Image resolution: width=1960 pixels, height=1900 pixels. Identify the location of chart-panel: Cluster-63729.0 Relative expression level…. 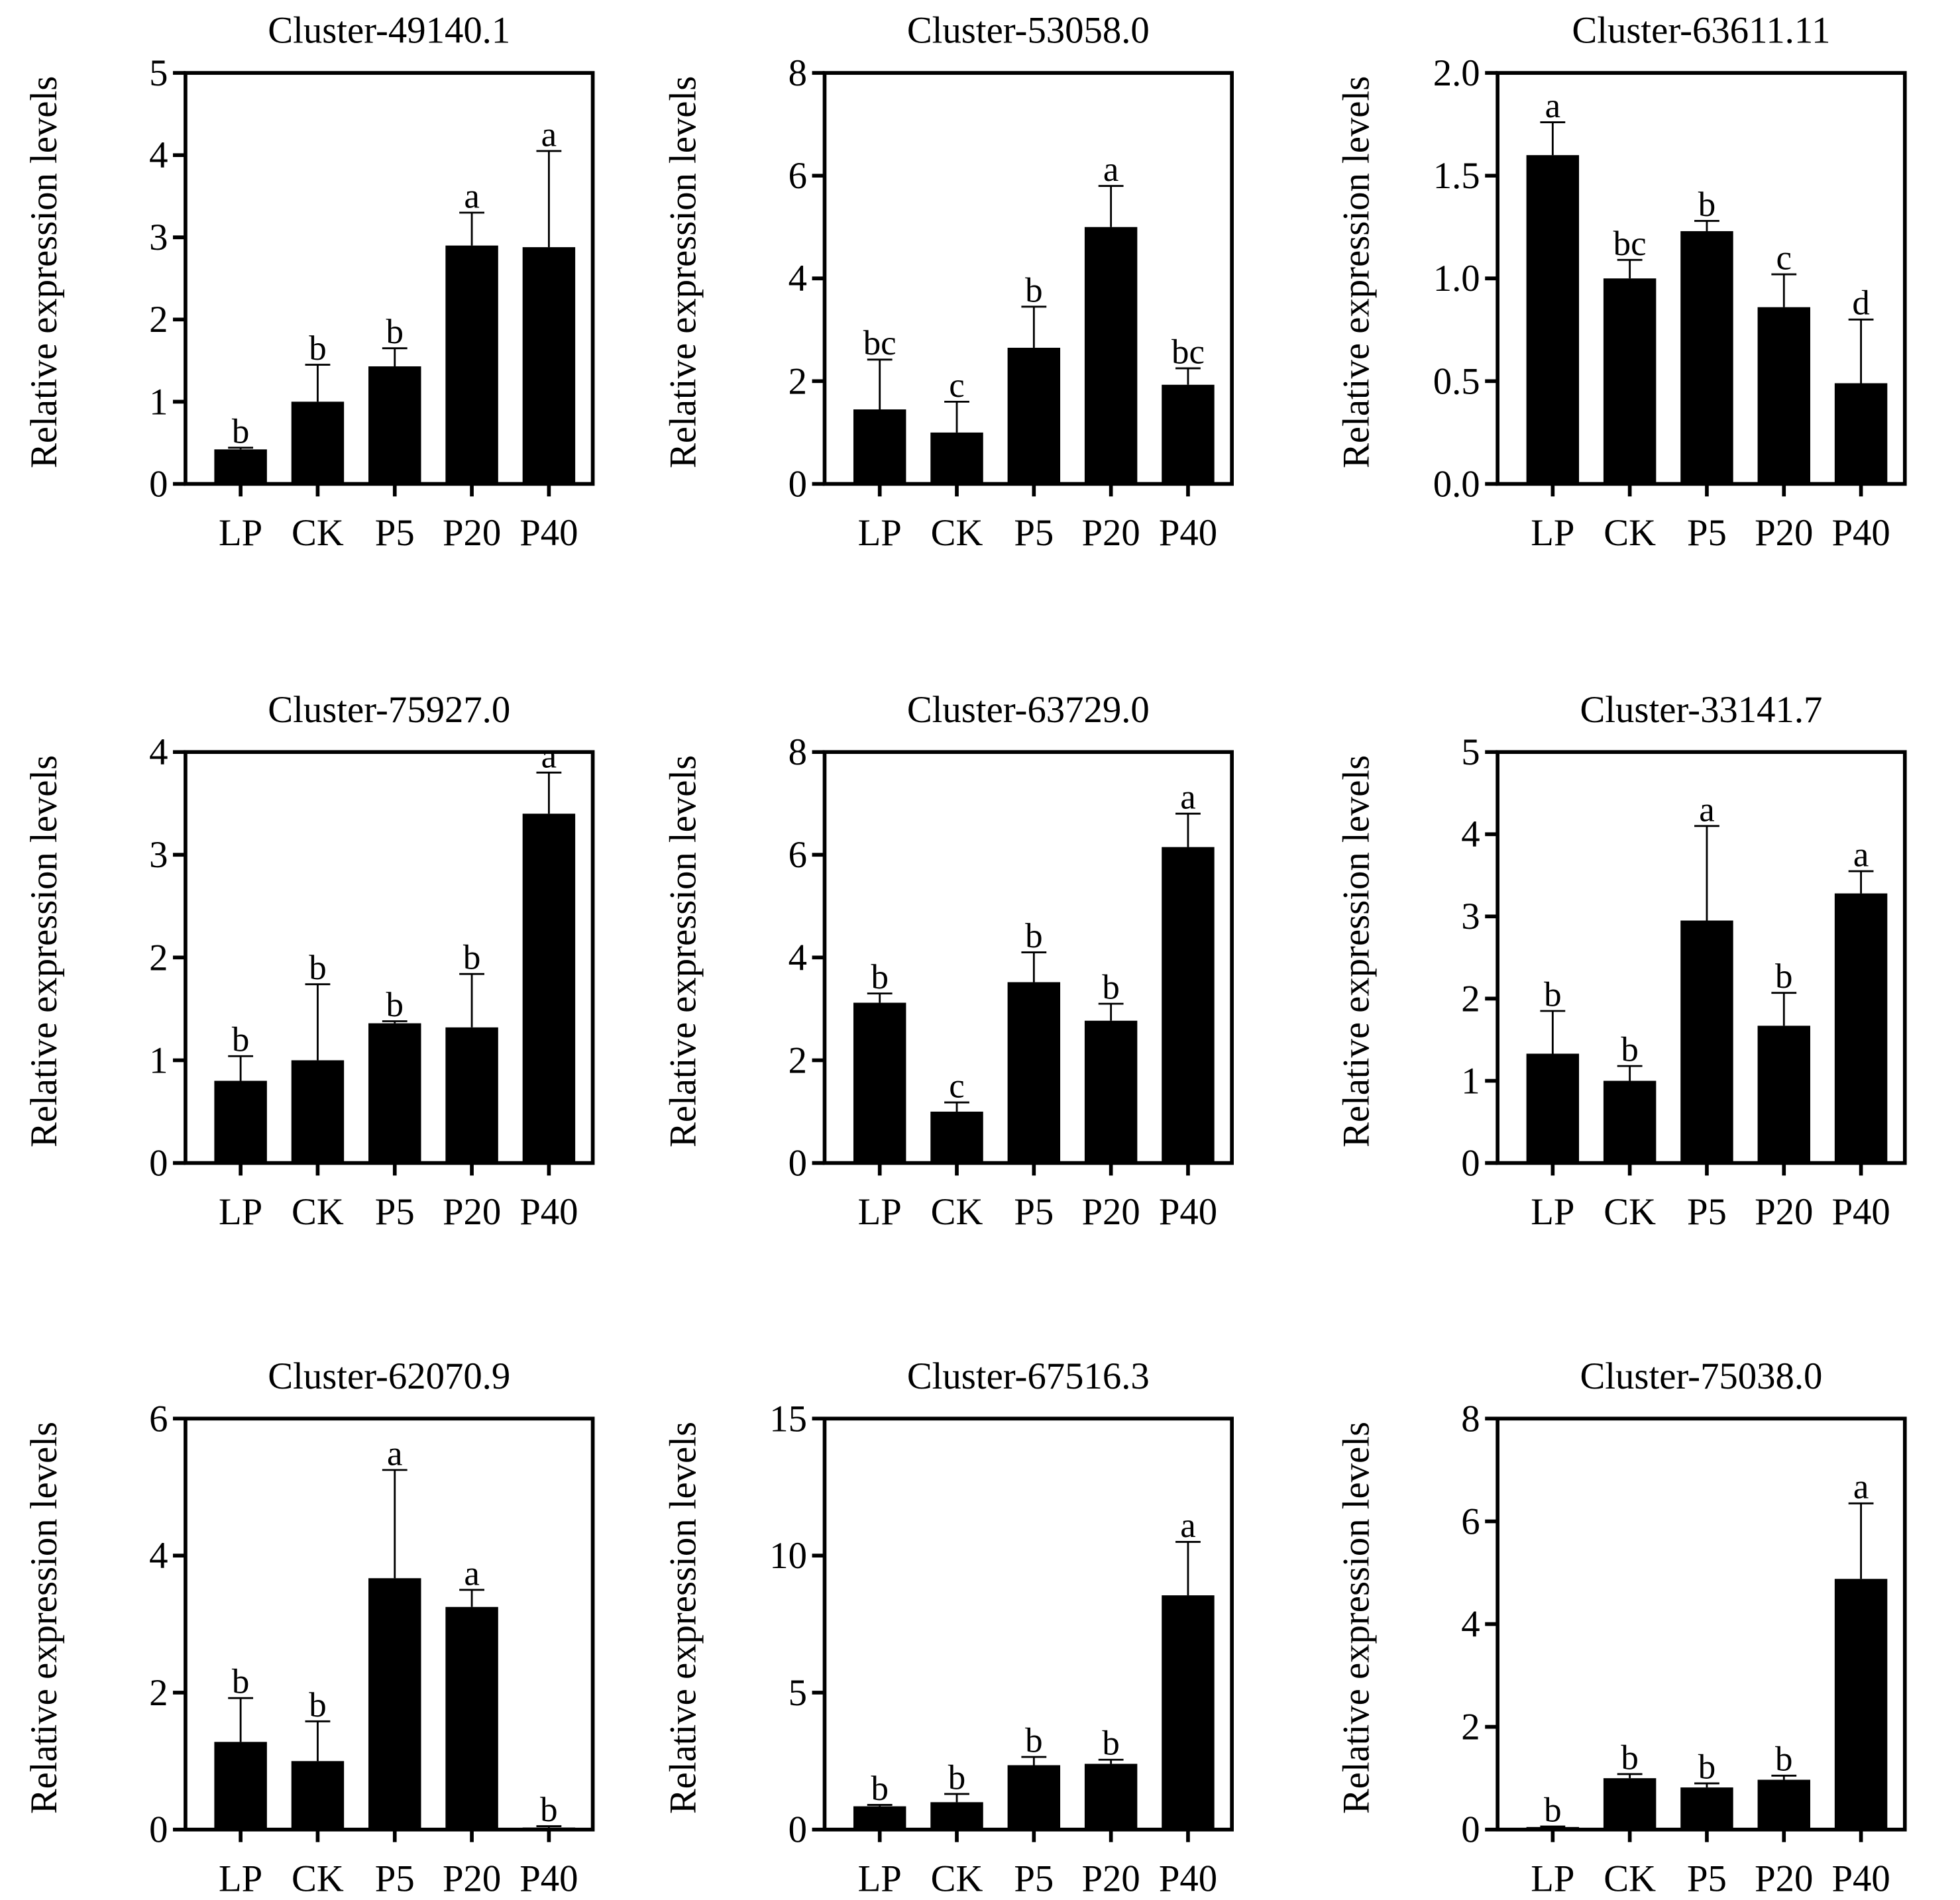
(948, 961).